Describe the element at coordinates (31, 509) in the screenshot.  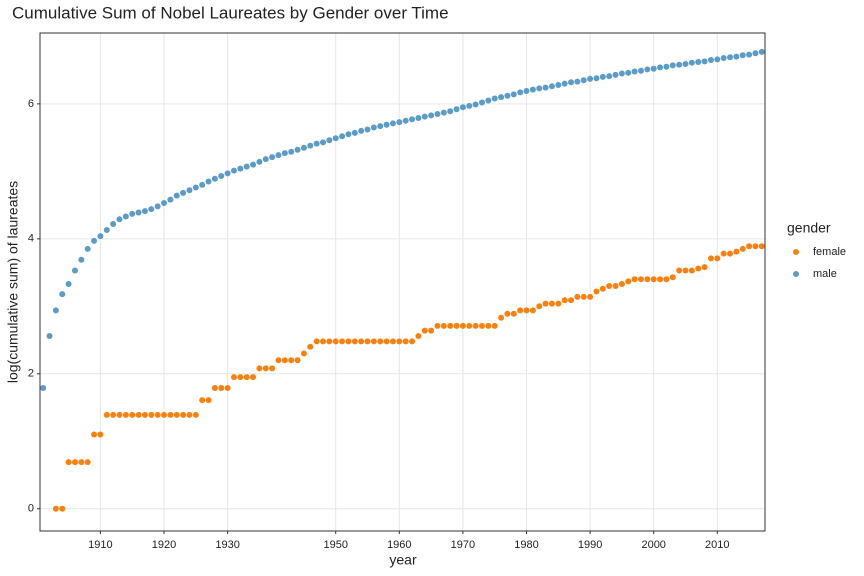
I see `y-tick-label: 0` at that location.